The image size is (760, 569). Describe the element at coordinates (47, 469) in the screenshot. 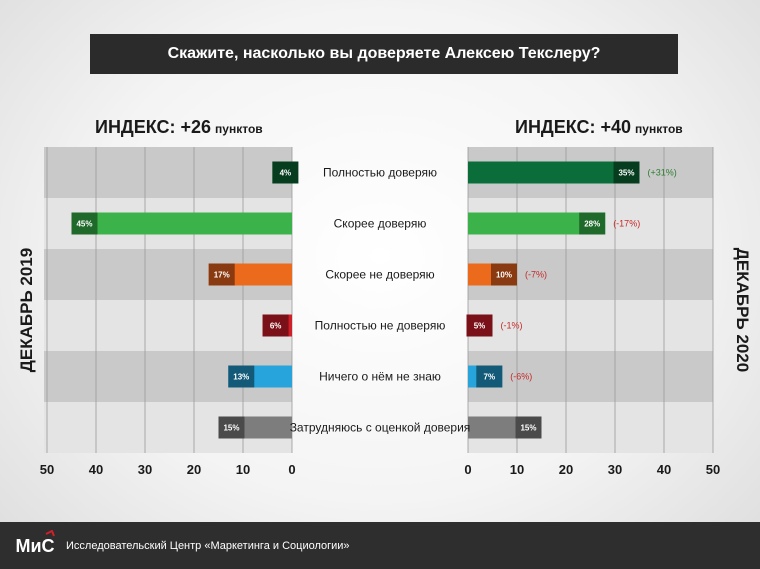

I see `left-tick-label: 50` at that location.